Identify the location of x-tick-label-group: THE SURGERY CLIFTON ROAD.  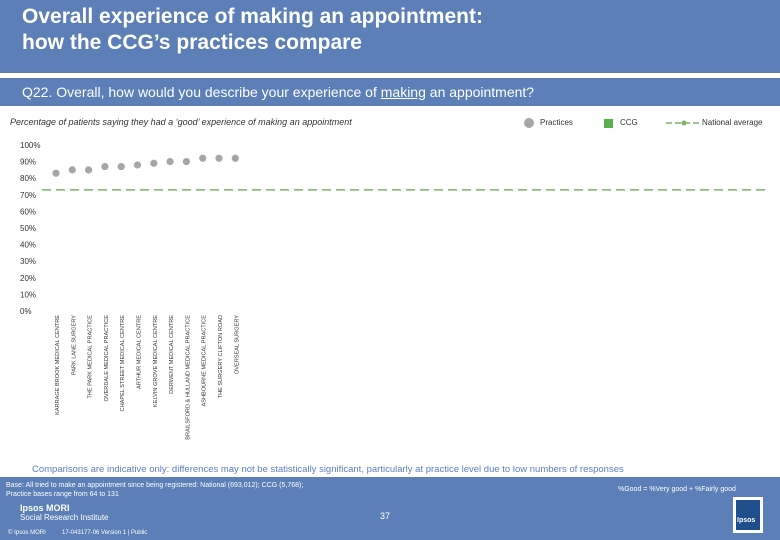
(221, 356).